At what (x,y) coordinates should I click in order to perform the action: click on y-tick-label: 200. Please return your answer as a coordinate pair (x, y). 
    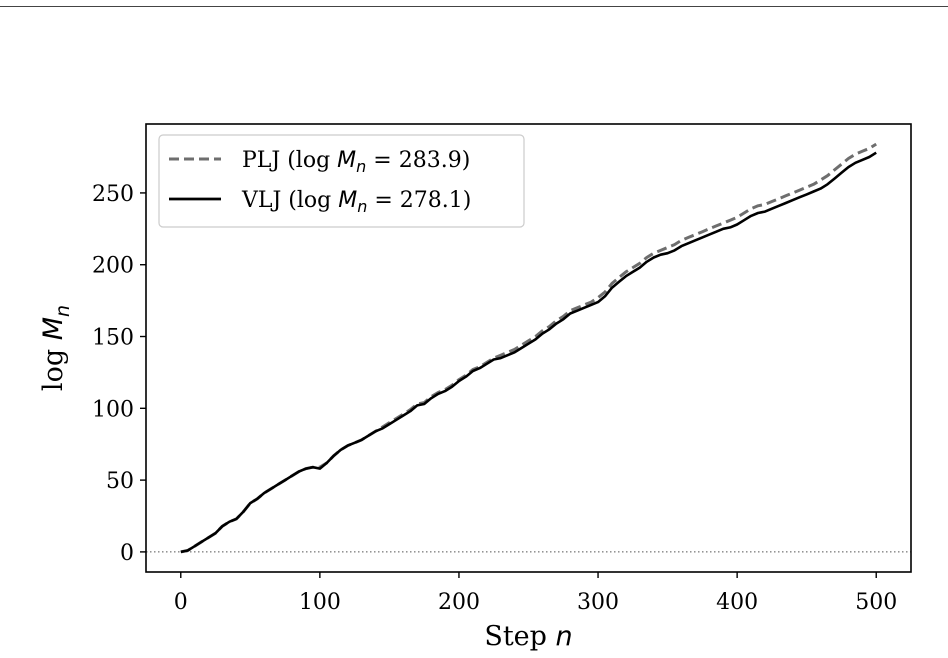
    Looking at the image, I should click on (113, 266).